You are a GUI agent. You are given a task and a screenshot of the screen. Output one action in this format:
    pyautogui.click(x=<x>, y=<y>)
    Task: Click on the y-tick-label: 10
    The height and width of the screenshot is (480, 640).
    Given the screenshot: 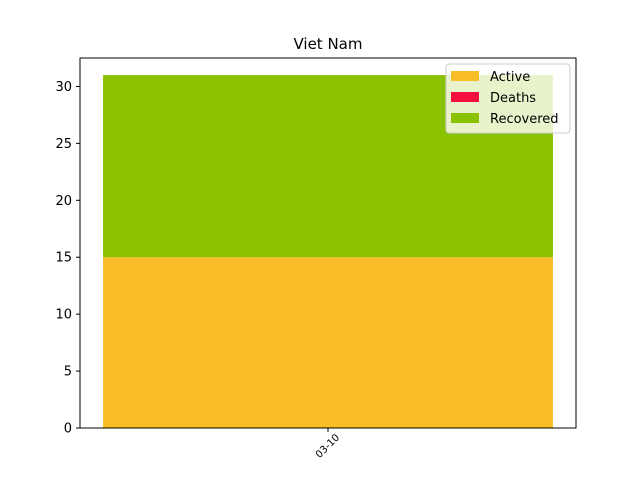 What is the action you would take?
    pyautogui.click(x=63, y=315)
    